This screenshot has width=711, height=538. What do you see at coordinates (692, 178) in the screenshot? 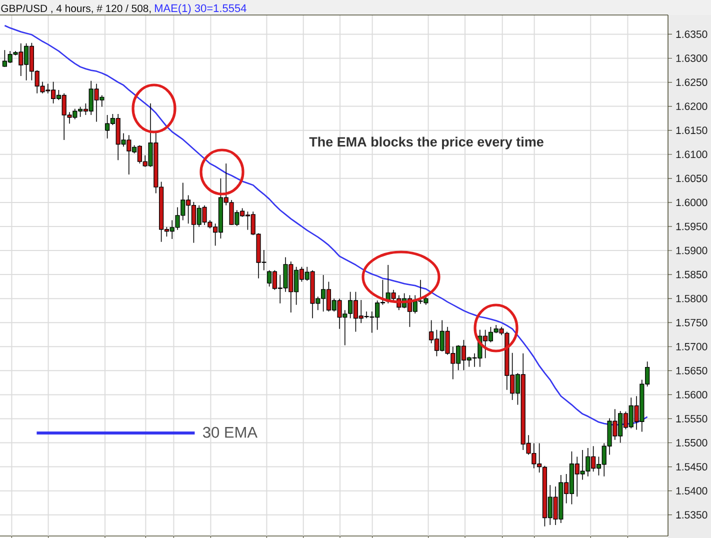
I see `y-tick-label: 1.6050` at bounding box center [692, 178].